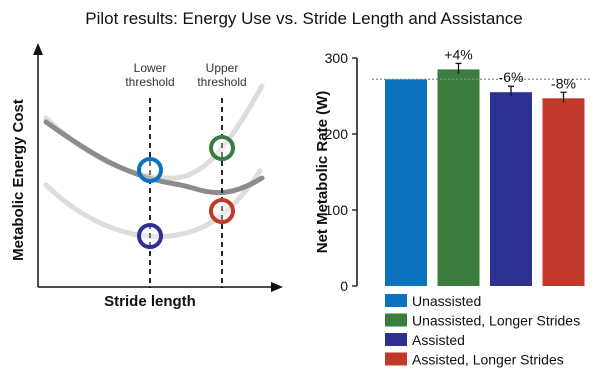  I want to click on legend-label: Assisted, so click(438, 340).